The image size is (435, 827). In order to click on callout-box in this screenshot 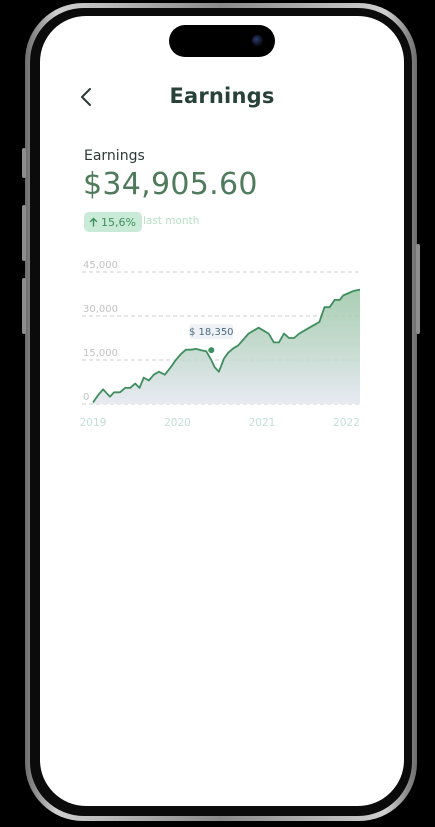, I will do `click(211, 332)`.